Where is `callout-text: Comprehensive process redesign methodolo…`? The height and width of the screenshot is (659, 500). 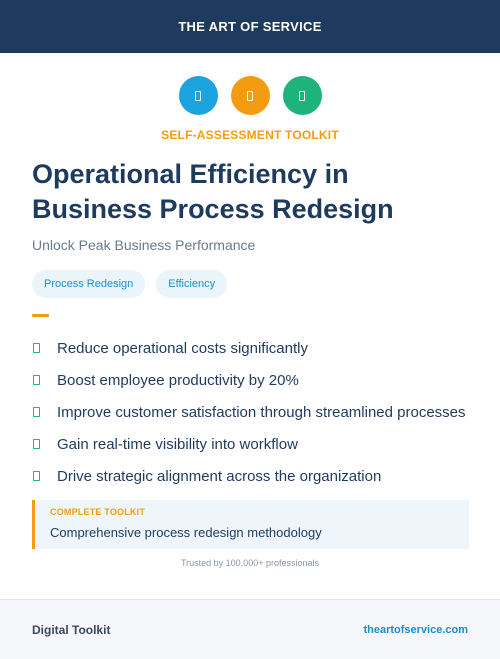
callout-text: Comprehensive process redesign methodolo… is located at coordinates (186, 532).